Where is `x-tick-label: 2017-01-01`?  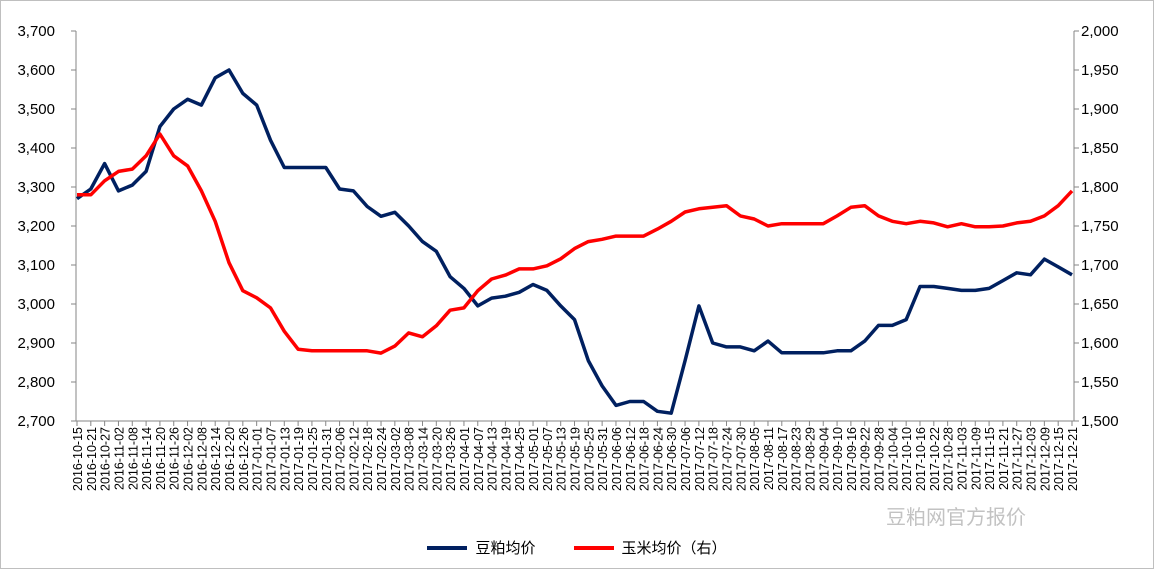
x-tick-label: 2017-01-01 is located at coordinates (258, 459).